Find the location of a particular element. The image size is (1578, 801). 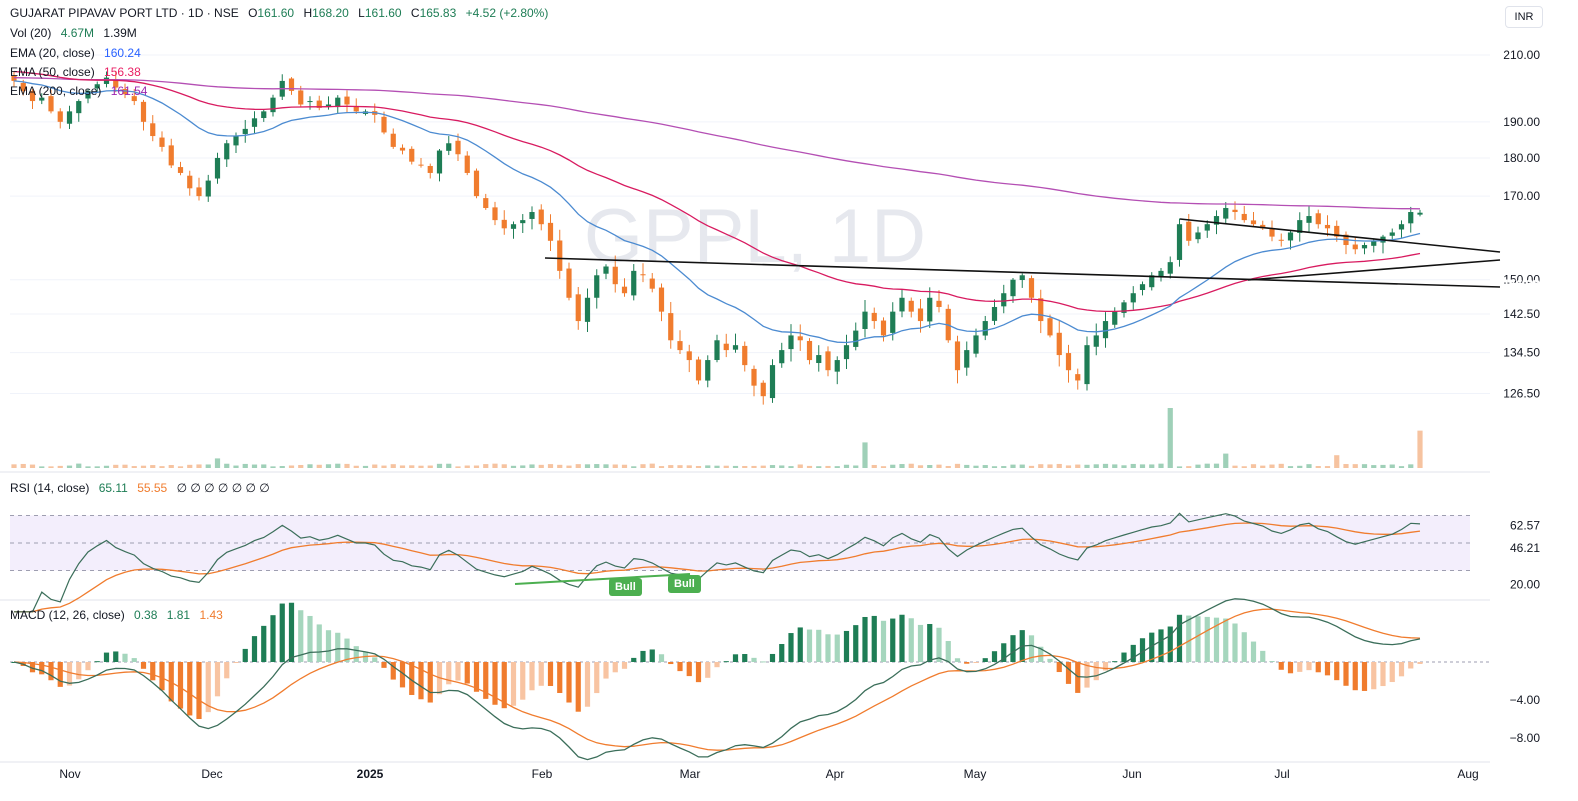

ema200-legend: EMA (200, close) 161.54 is located at coordinates (79, 91).